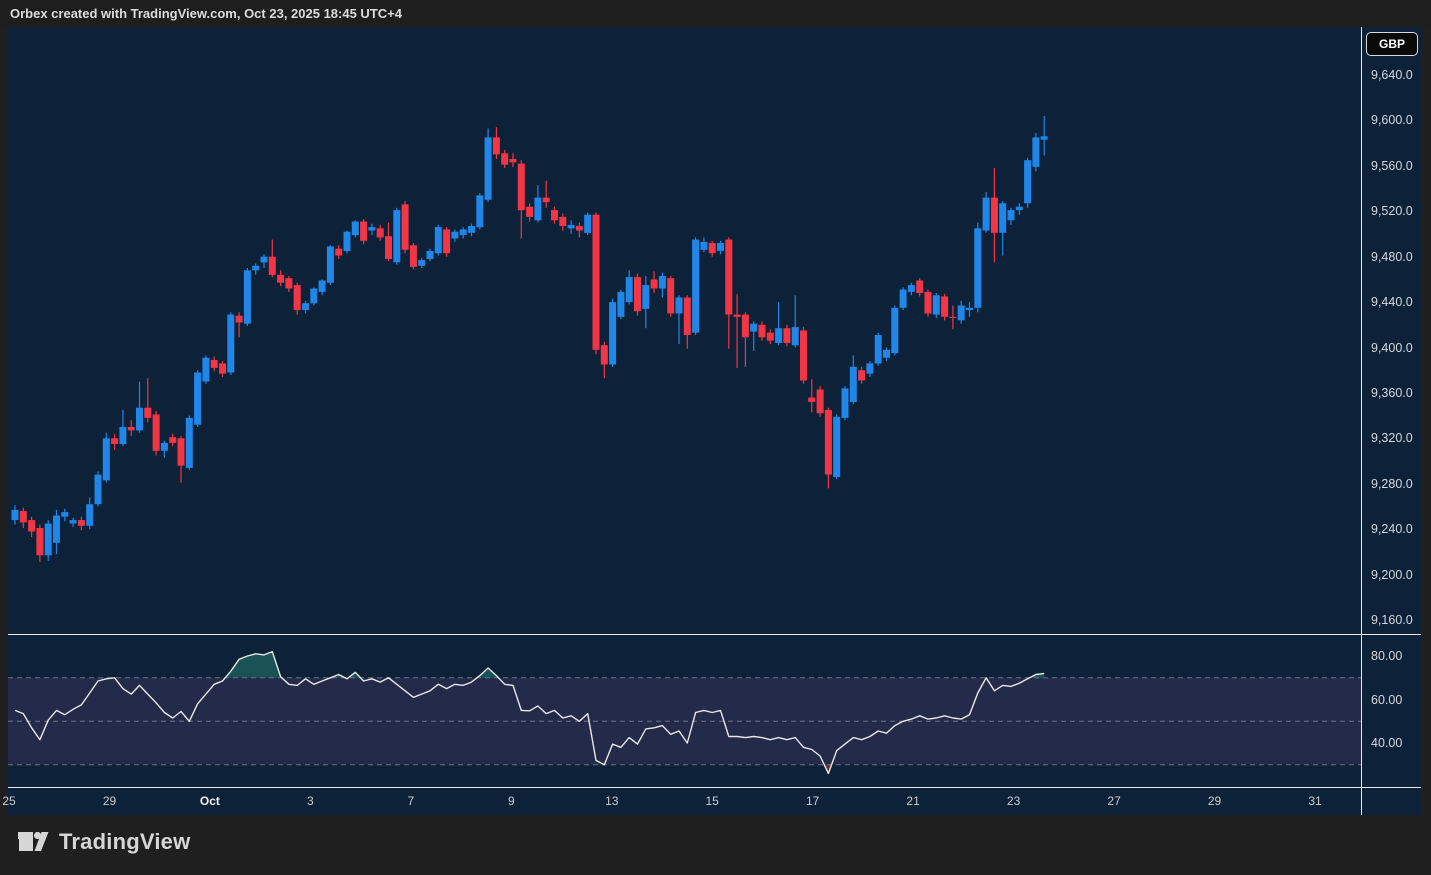  Describe the element at coordinates (1361, 421) in the screenshot. I see `price-axis-separator` at that location.